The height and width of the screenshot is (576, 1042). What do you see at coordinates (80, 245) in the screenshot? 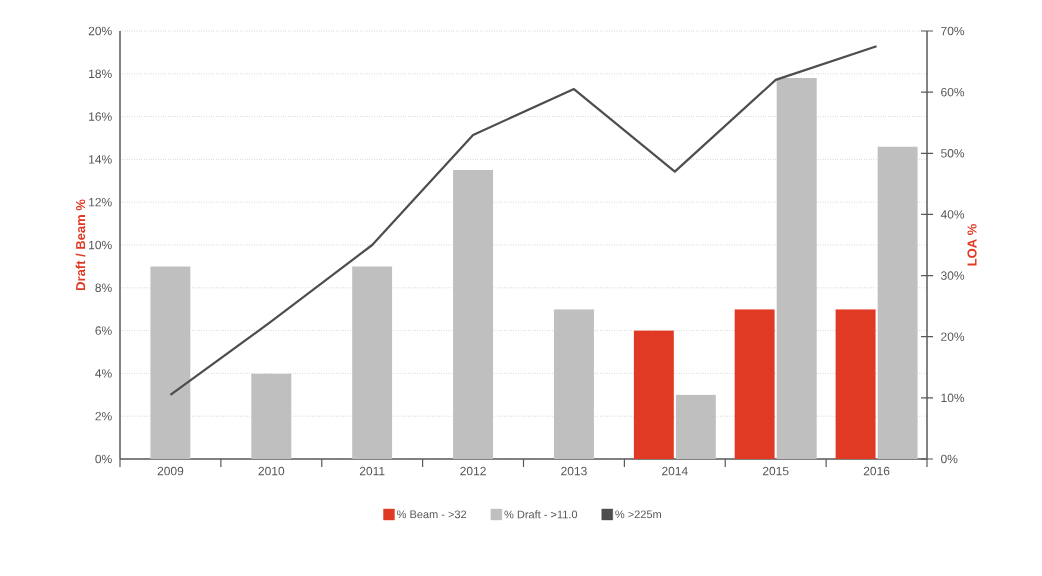
I see `y-axis-title: Draft / Beam %` at bounding box center [80, 245].